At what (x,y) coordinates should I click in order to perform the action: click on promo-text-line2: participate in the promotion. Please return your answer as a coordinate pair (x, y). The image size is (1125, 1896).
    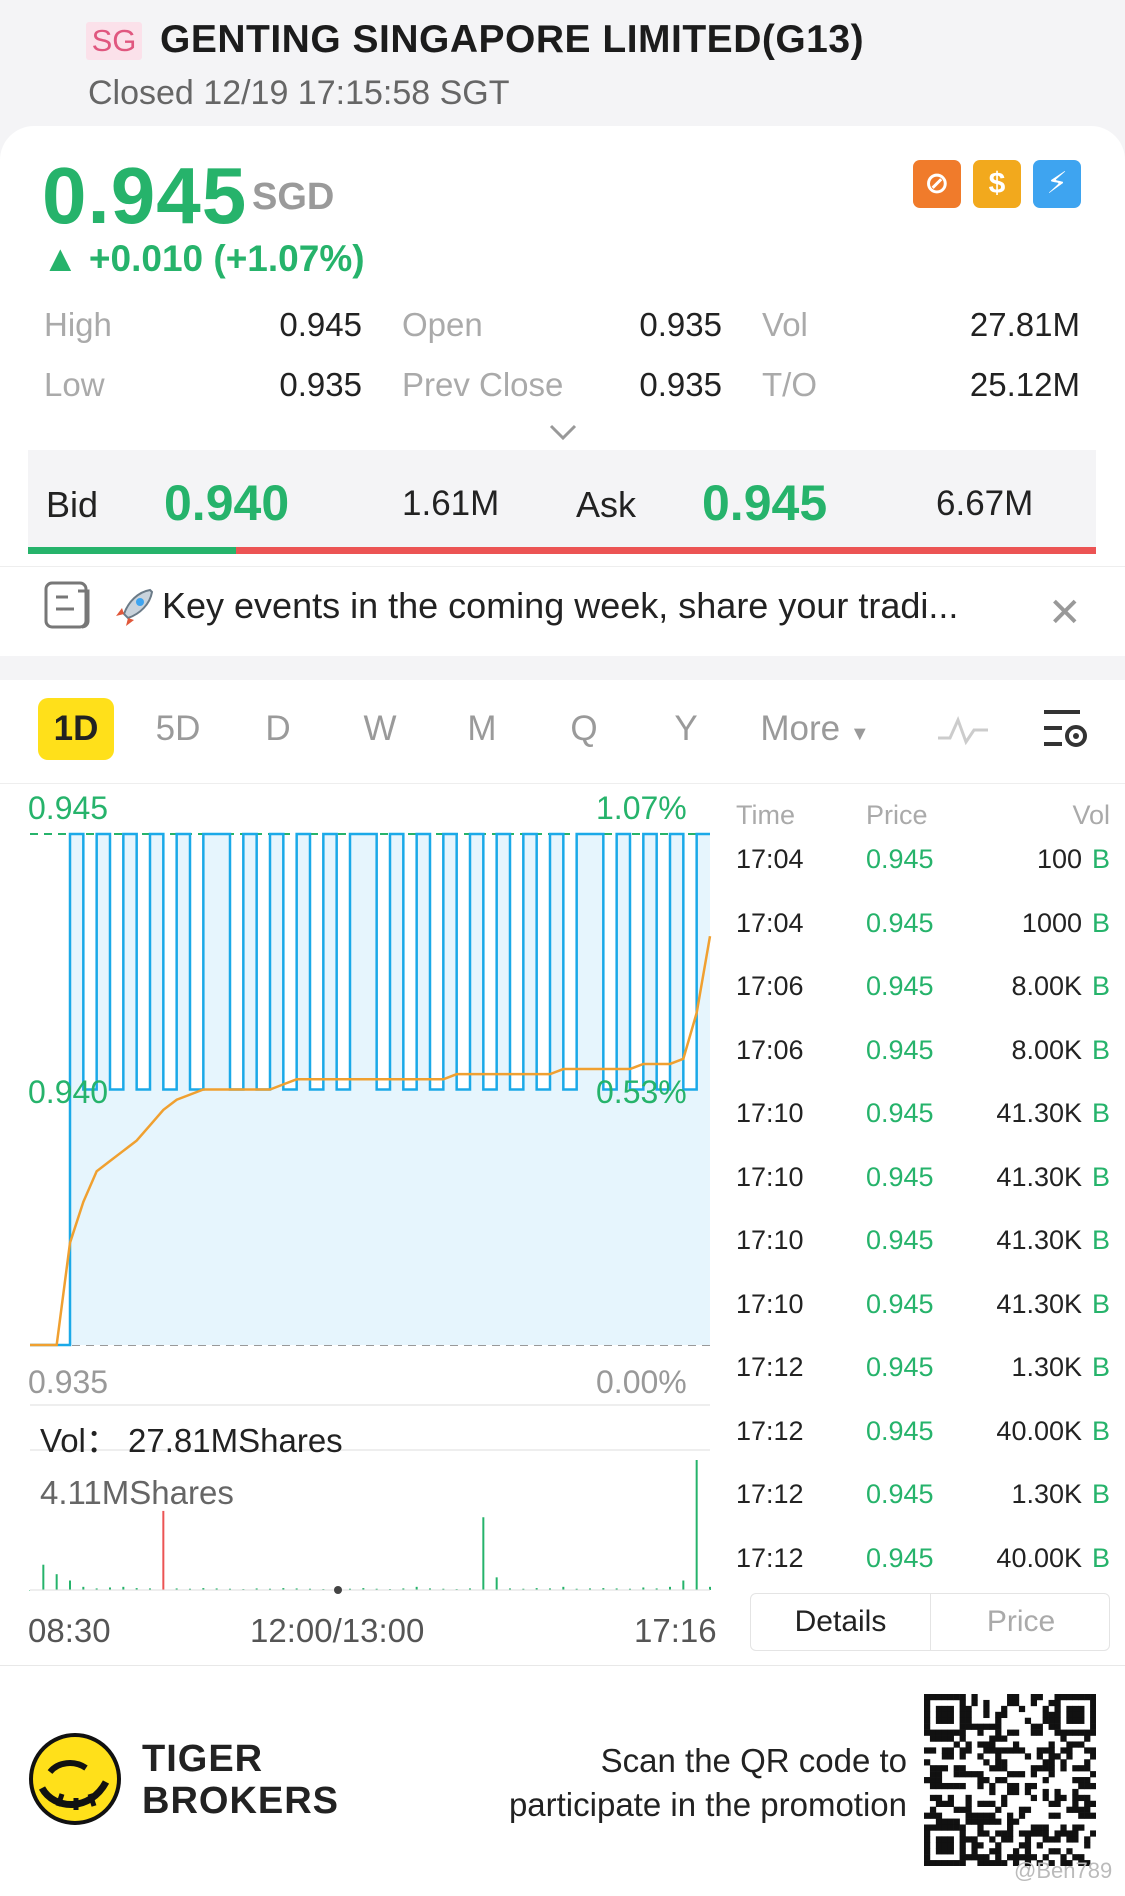
    Looking at the image, I should click on (707, 1804).